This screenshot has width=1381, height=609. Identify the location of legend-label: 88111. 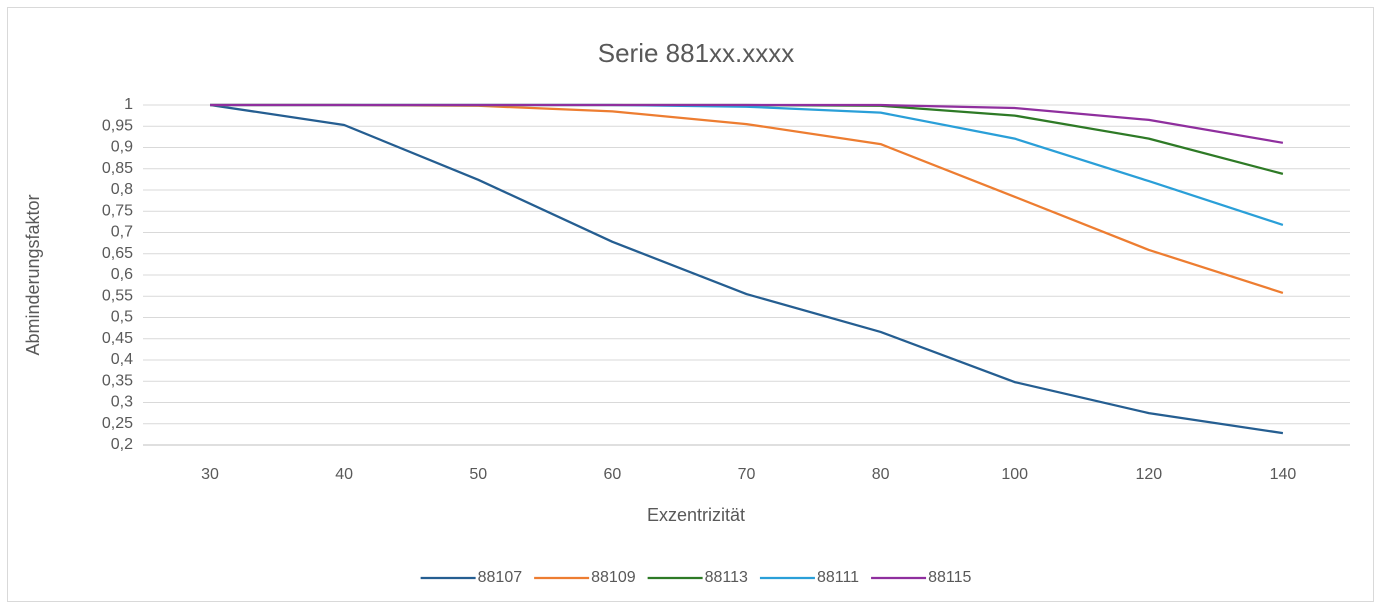
(838, 577).